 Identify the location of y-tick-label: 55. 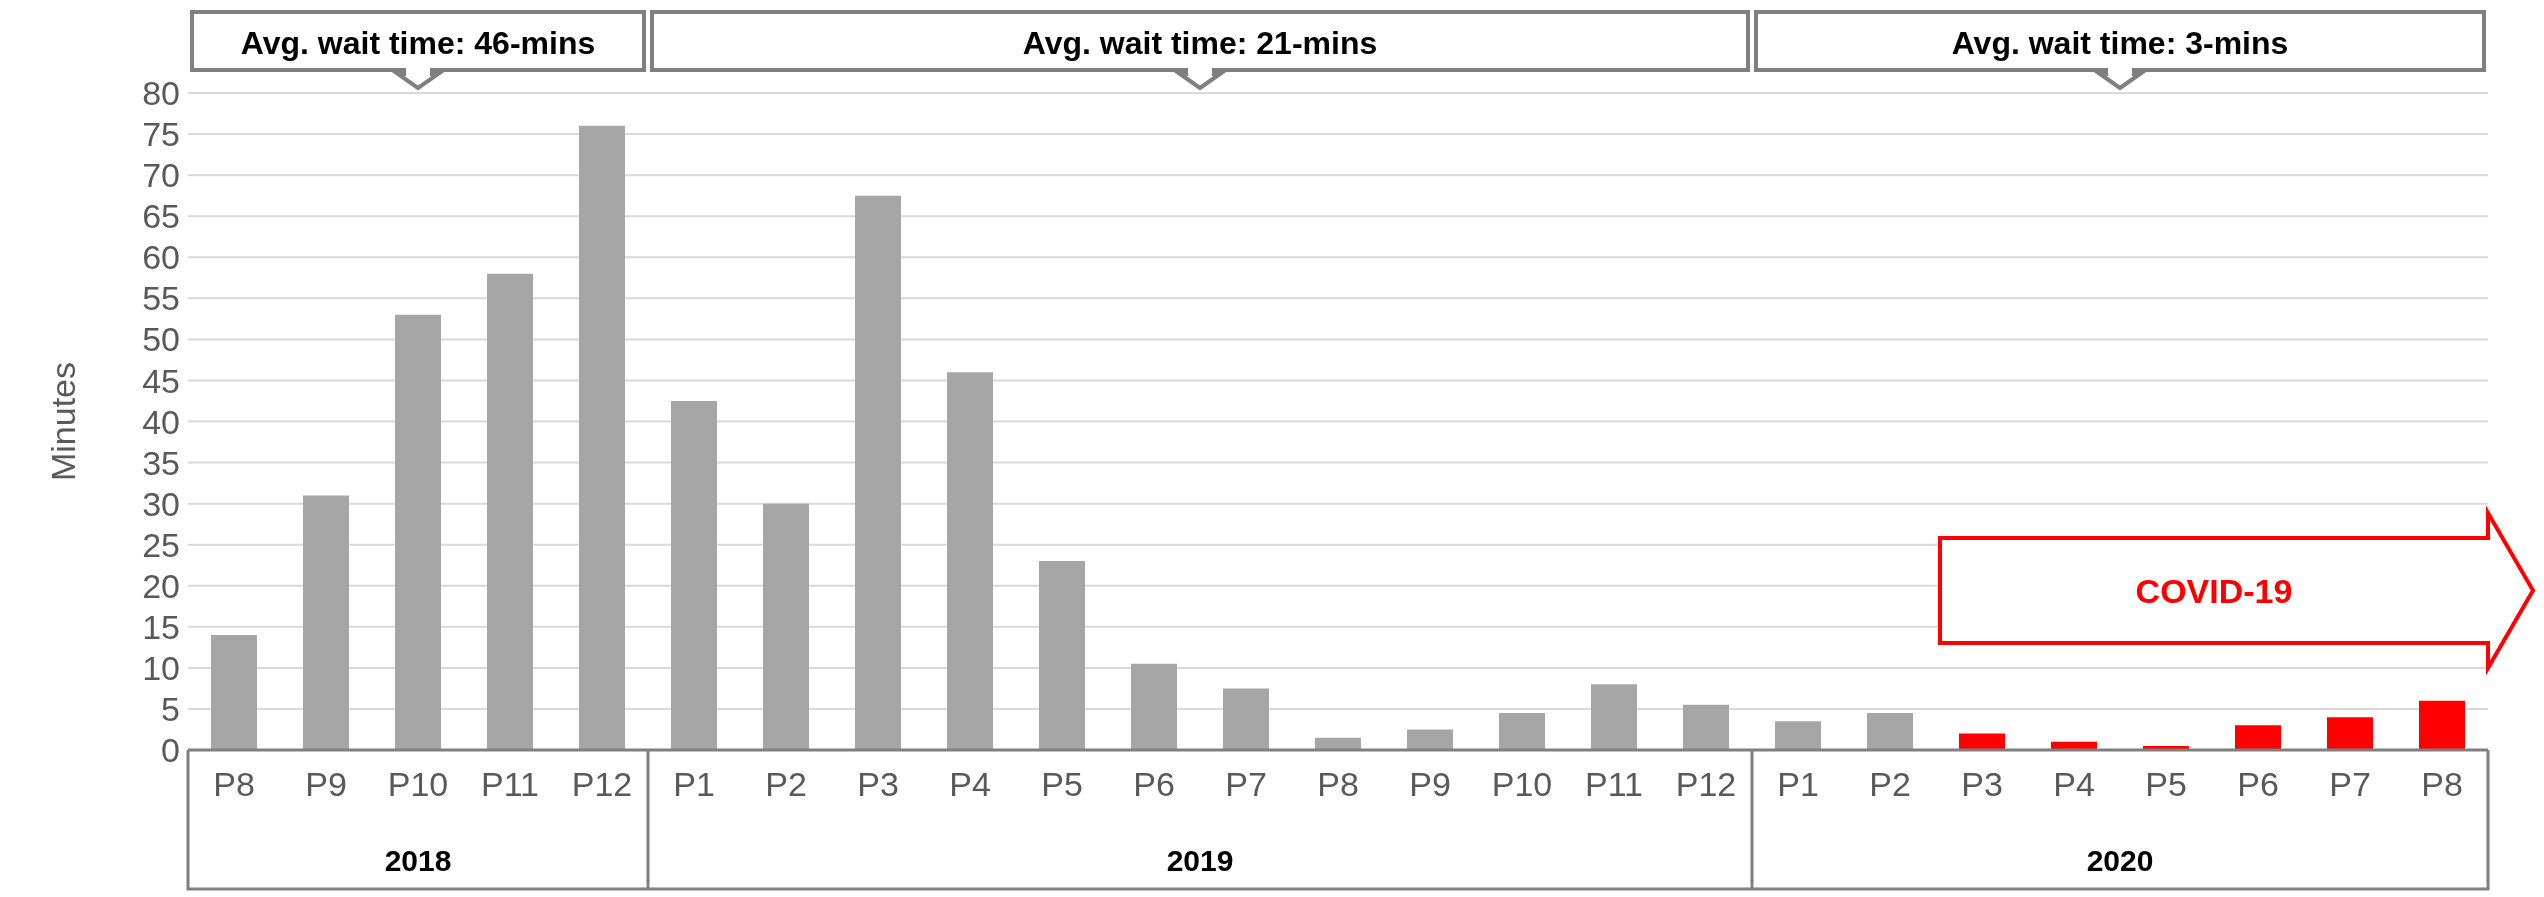
(161, 298).